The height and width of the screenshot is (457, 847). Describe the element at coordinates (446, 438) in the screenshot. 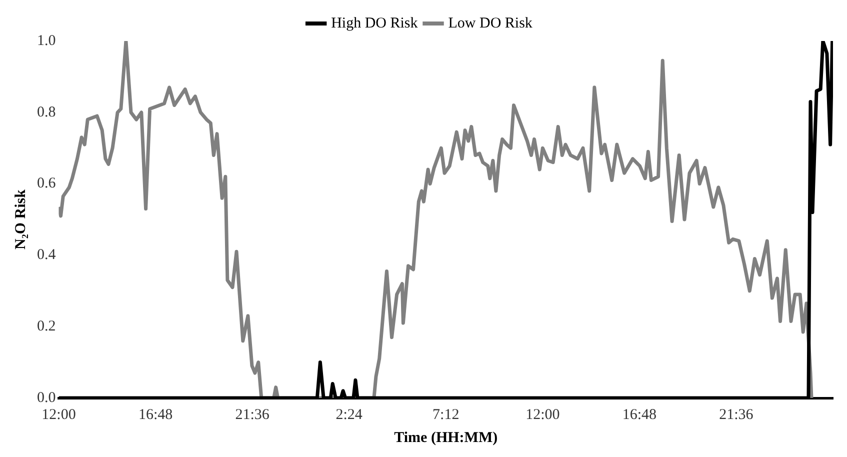

I see `x-axis-title: Time (HH:MM)` at that location.